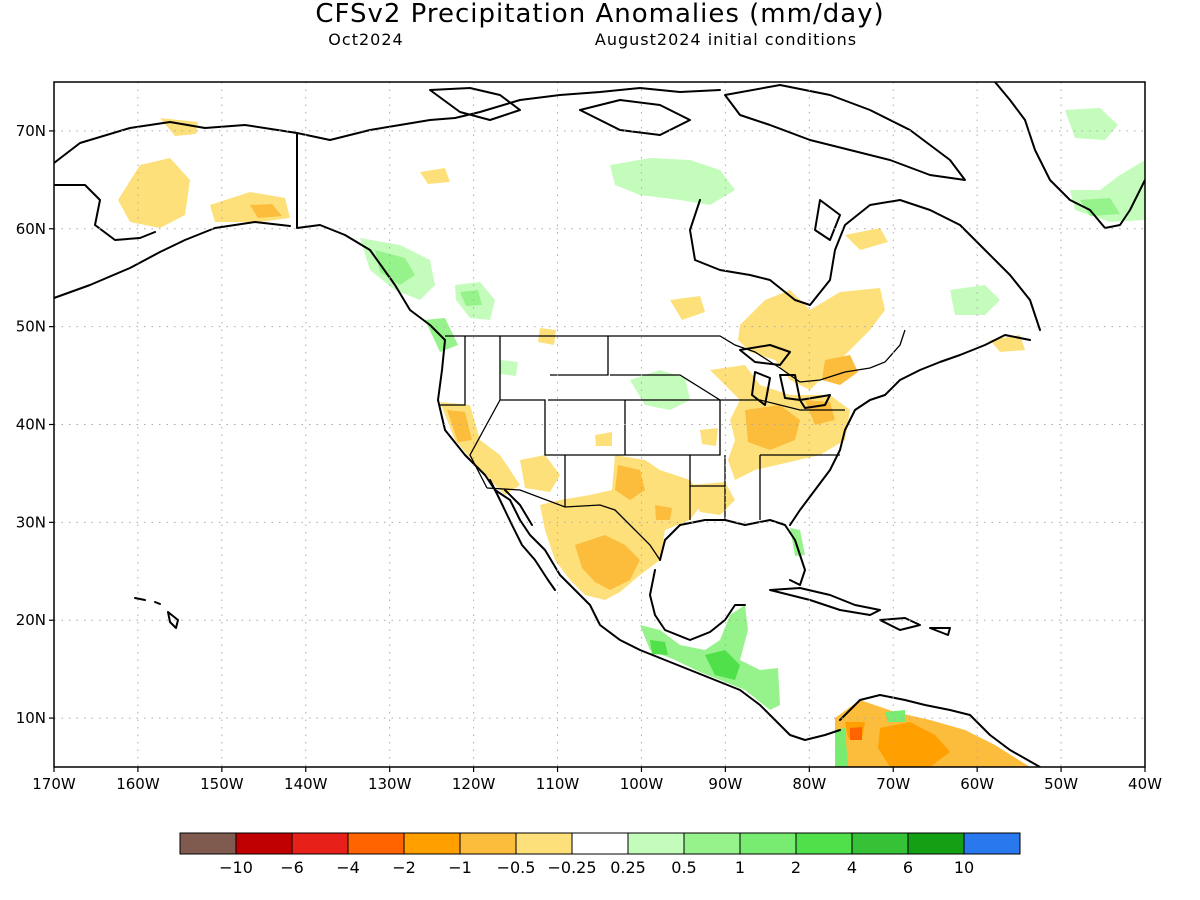 This screenshot has height=900, width=1200. What do you see at coordinates (599, 14) in the screenshot?
I see `map-title: CFSv2 Precipitation Anomalies (mm/day)` at bounding box center [599, 14].